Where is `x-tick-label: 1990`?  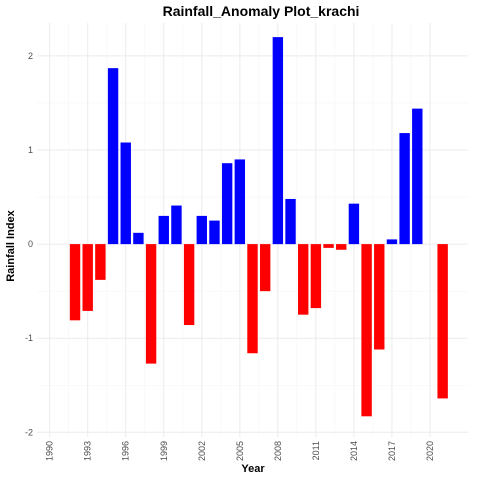
x-tick-label: 1990 is located at coordinates (50, 451).